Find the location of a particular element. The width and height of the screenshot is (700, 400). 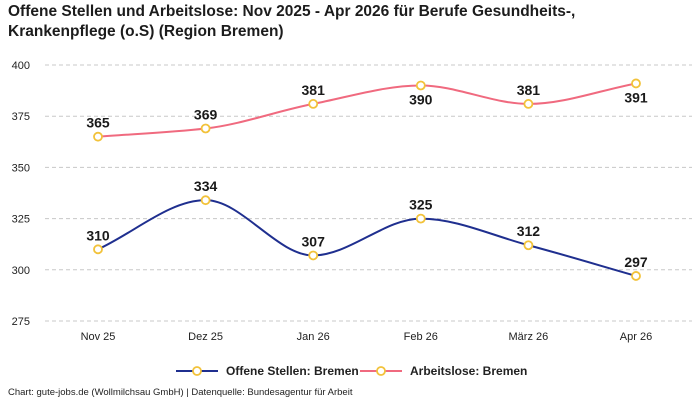

arbeitslose-data-label: 369 is located at coordinates (206, 114).